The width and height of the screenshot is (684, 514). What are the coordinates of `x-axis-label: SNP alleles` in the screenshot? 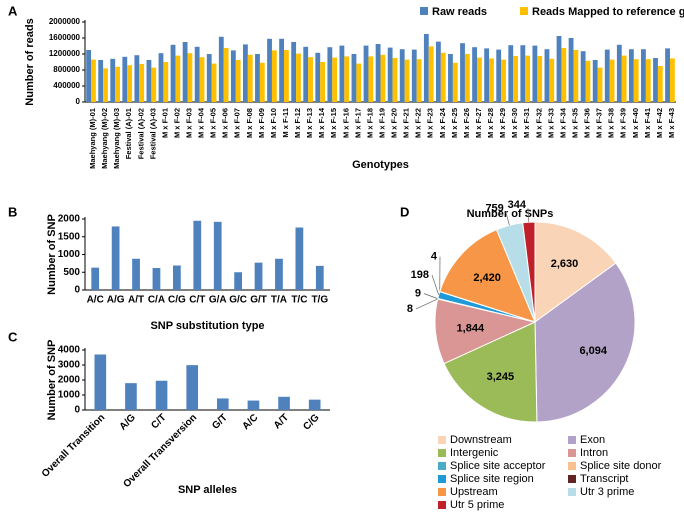 It's located at (207, 490).